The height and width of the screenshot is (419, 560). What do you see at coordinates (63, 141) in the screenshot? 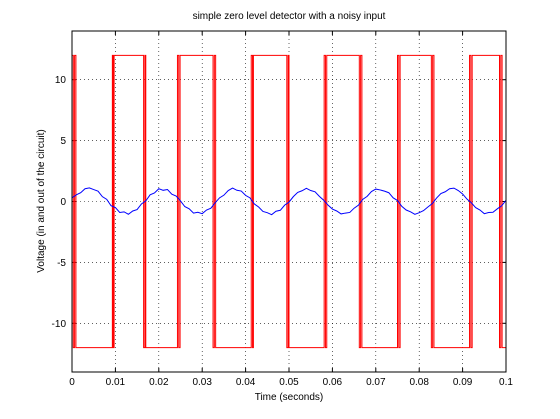
I see `y-tick-label: 5` at bounding box center [63, 141].